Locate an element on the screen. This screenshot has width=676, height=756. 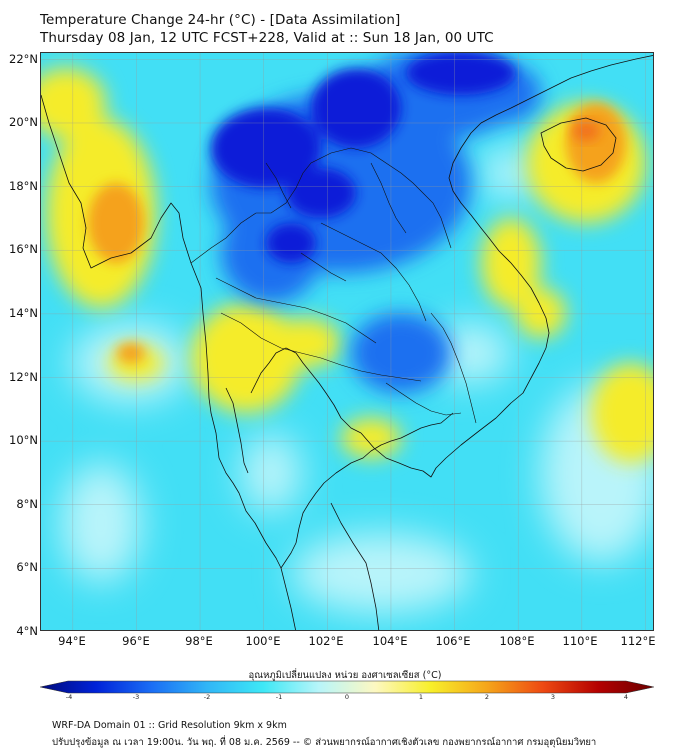
lat-label-8n: 8°N is located at coordinates (27, 504).